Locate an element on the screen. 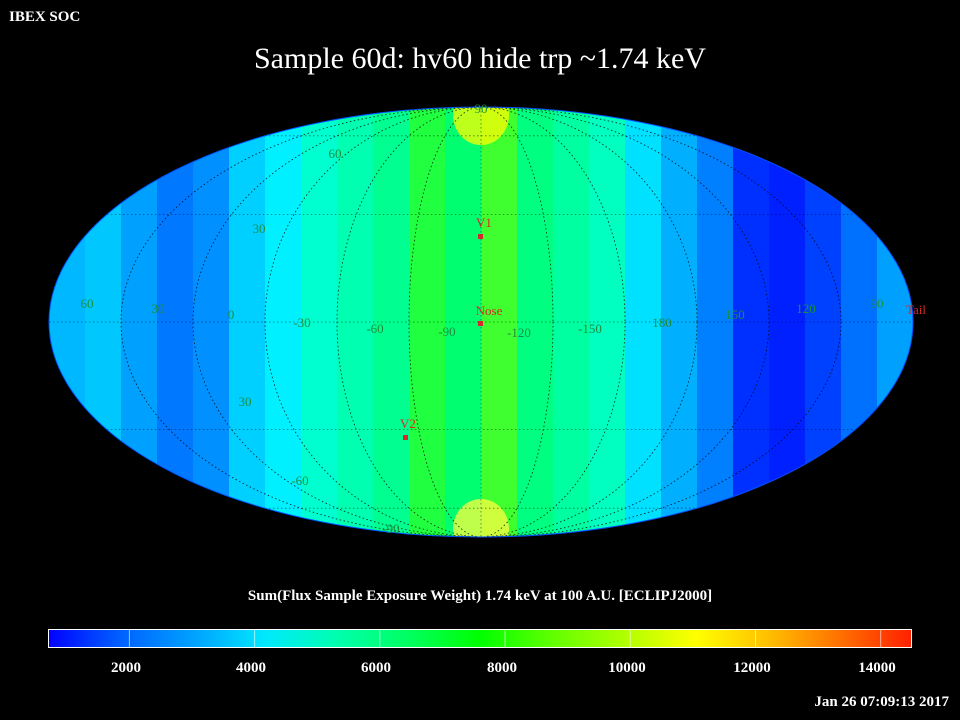 The height and width of the screenshot is (720, 960). lon-label: -120 is located at coordinates (519, 332).